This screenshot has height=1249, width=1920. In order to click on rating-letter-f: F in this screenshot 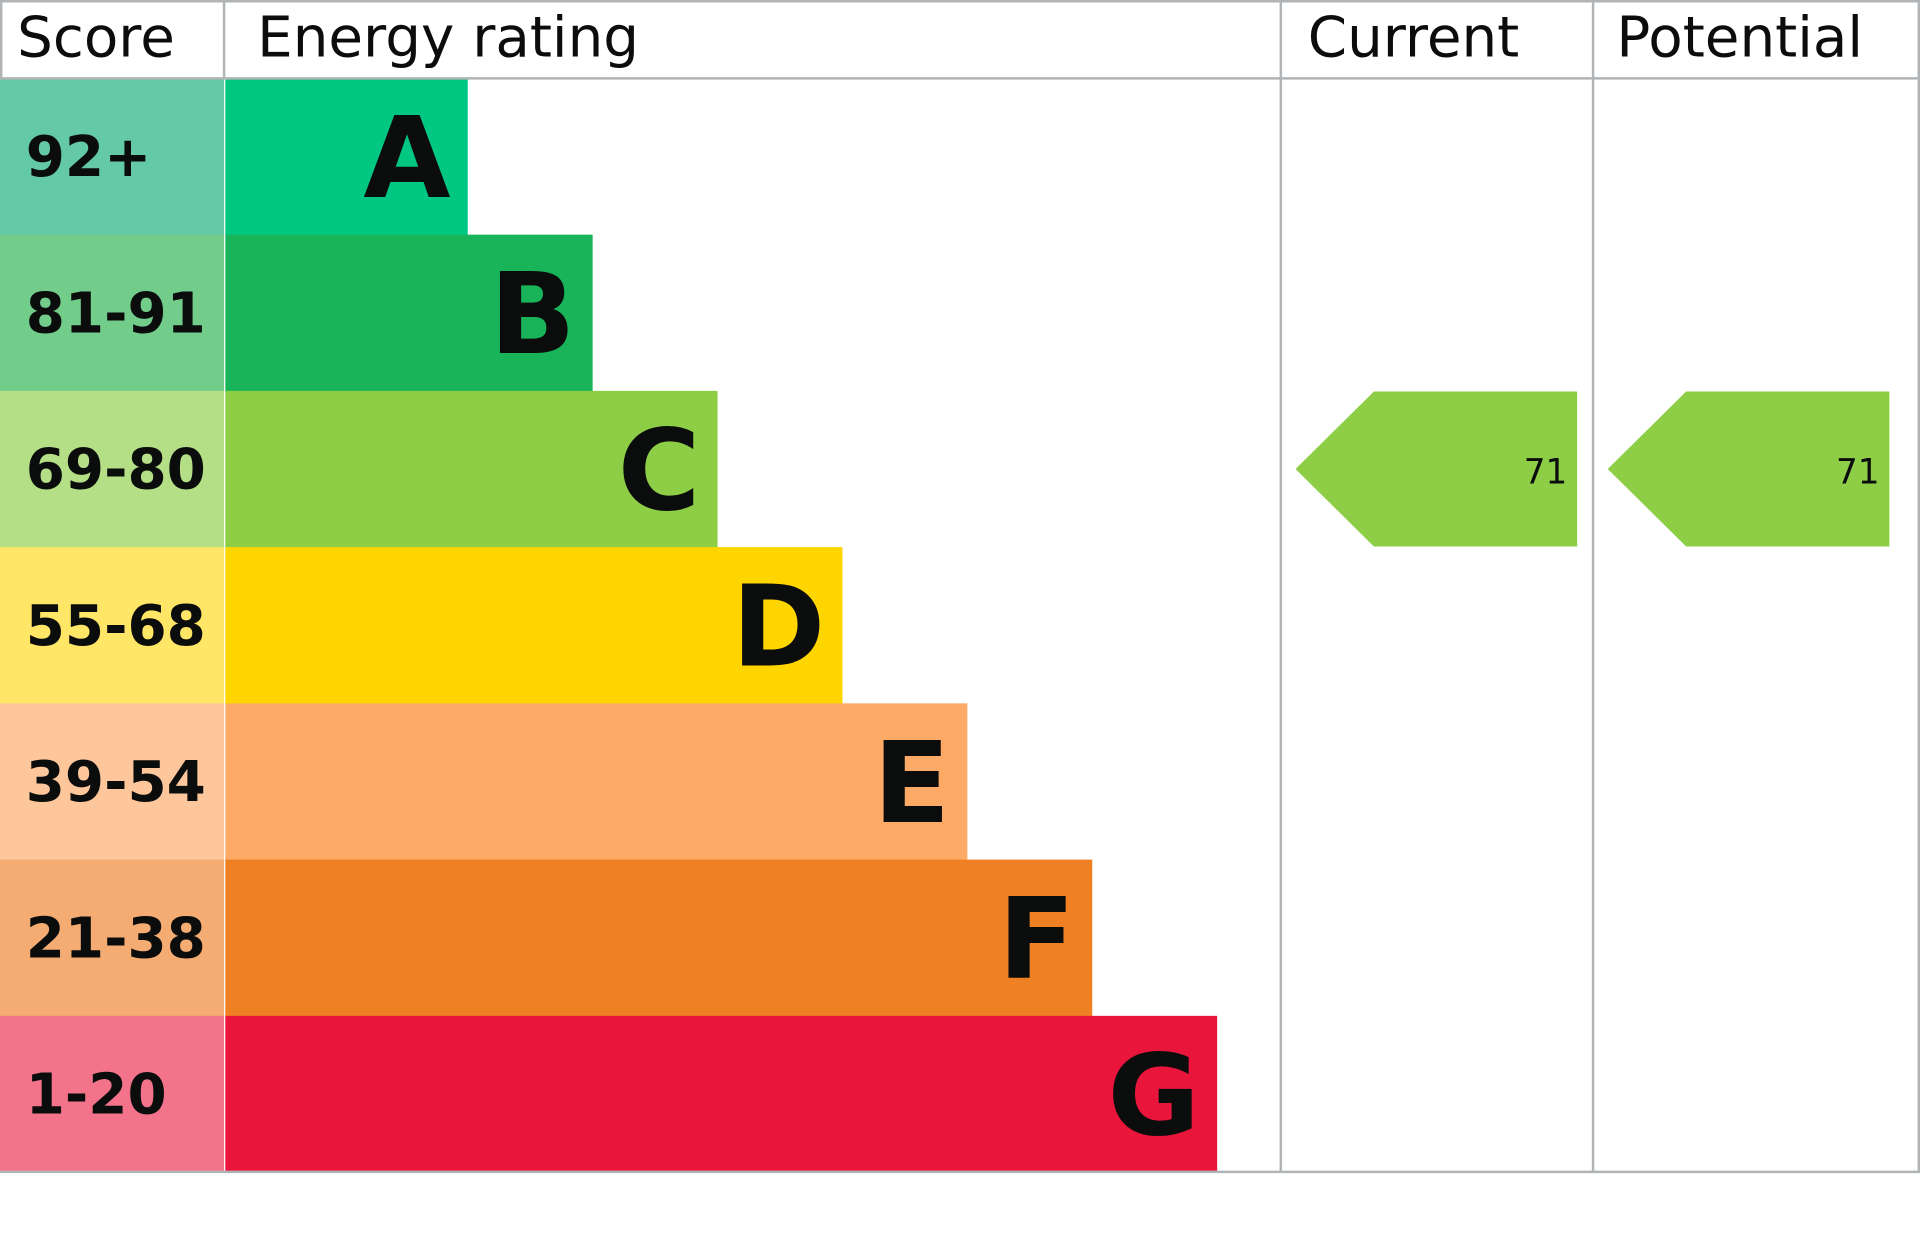, I will do `click(1036, 939)`.